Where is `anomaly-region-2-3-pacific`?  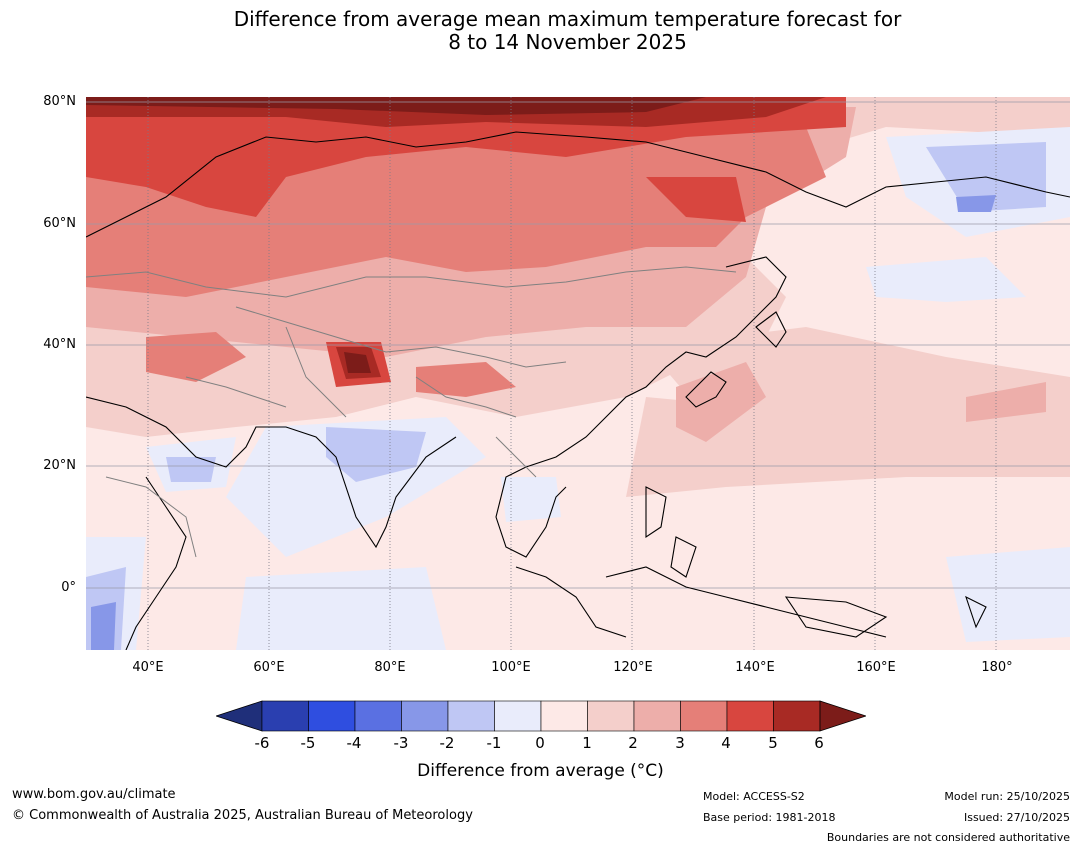 anomaly-region-2-3-pacific is located at coordinates (1006, 402).